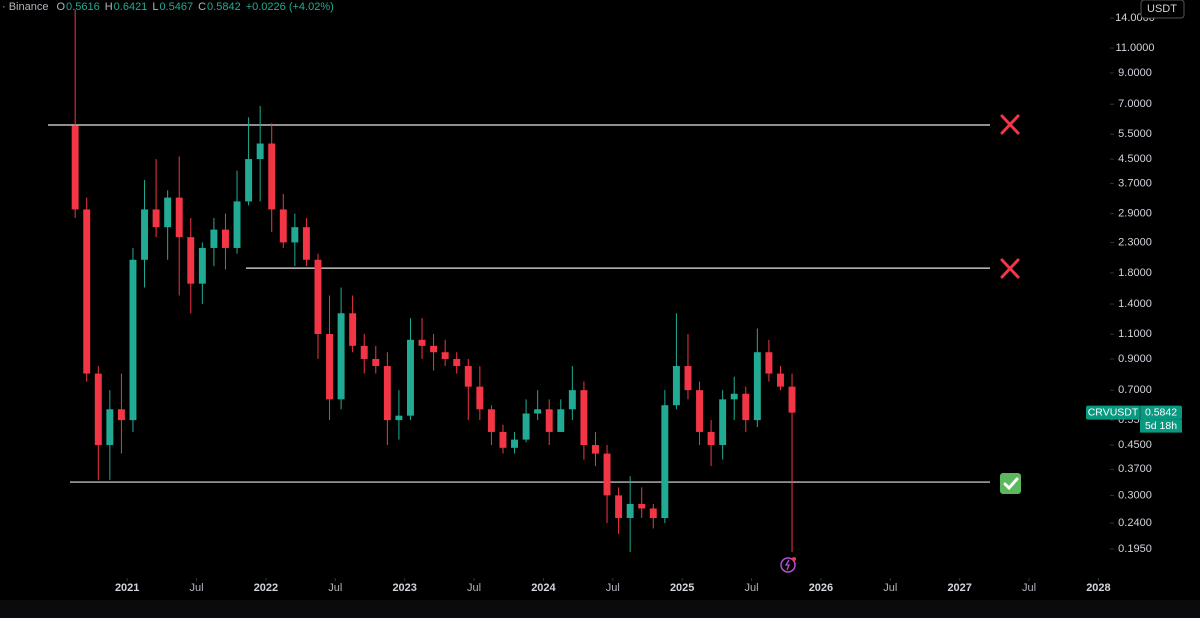 This screenshot has width=1200, height=618. Describe the element at coordinates (109, 7) in the screenshot. I see `header-high-label: H` at that location.